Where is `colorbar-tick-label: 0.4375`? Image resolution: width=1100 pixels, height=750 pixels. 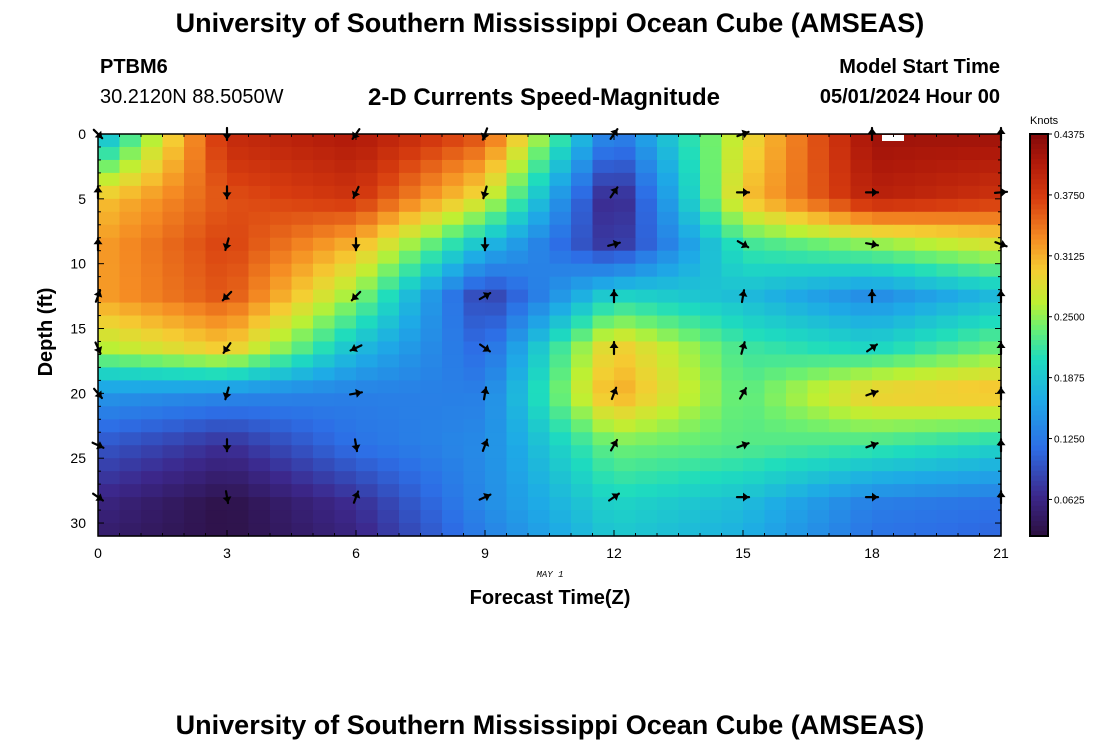 colorbar-tick-label: 0.4375 is located at coordinates (1069, 135).